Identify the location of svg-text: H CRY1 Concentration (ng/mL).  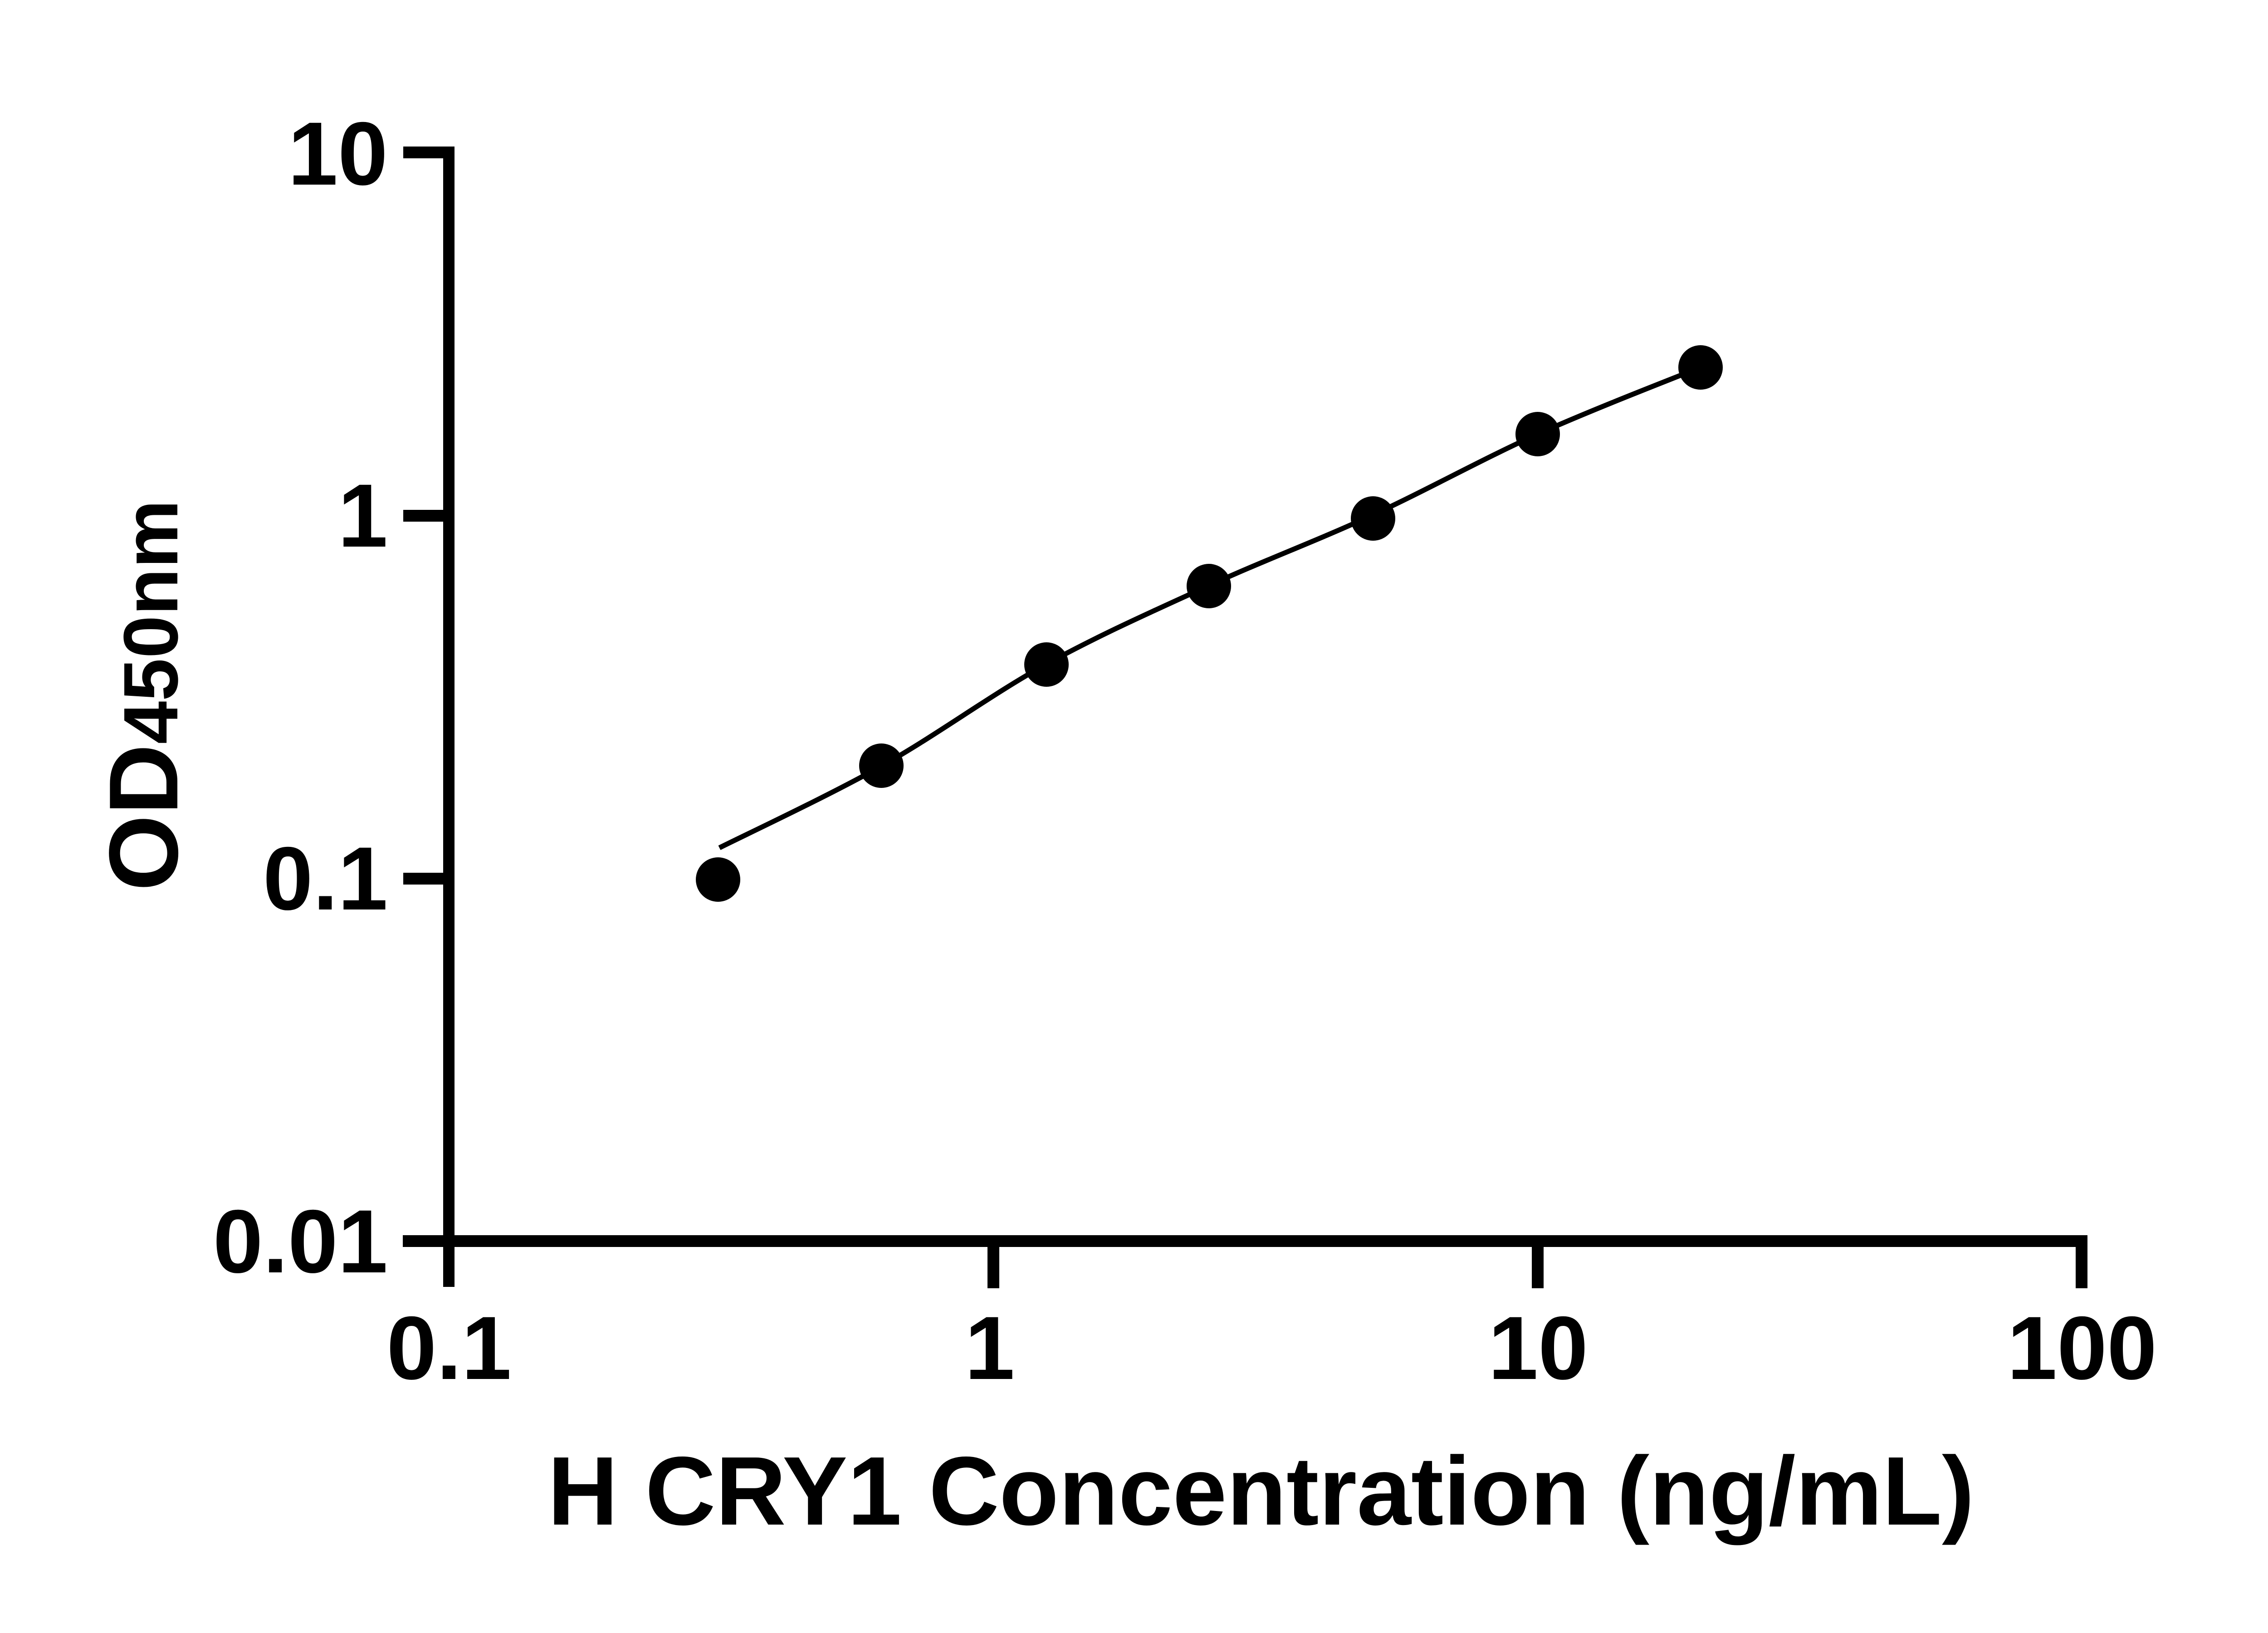
(1260, 1490).